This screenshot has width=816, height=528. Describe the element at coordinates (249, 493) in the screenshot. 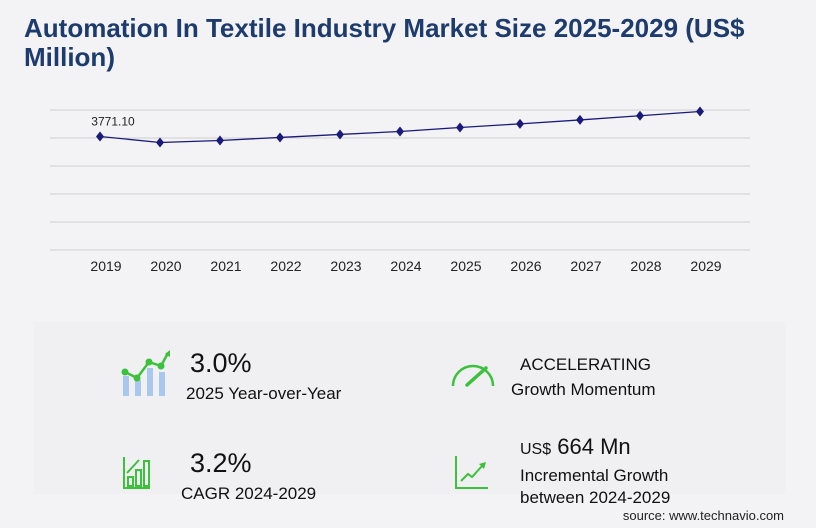

I see `cagr-label: CAGR 2024-2029` at that location.